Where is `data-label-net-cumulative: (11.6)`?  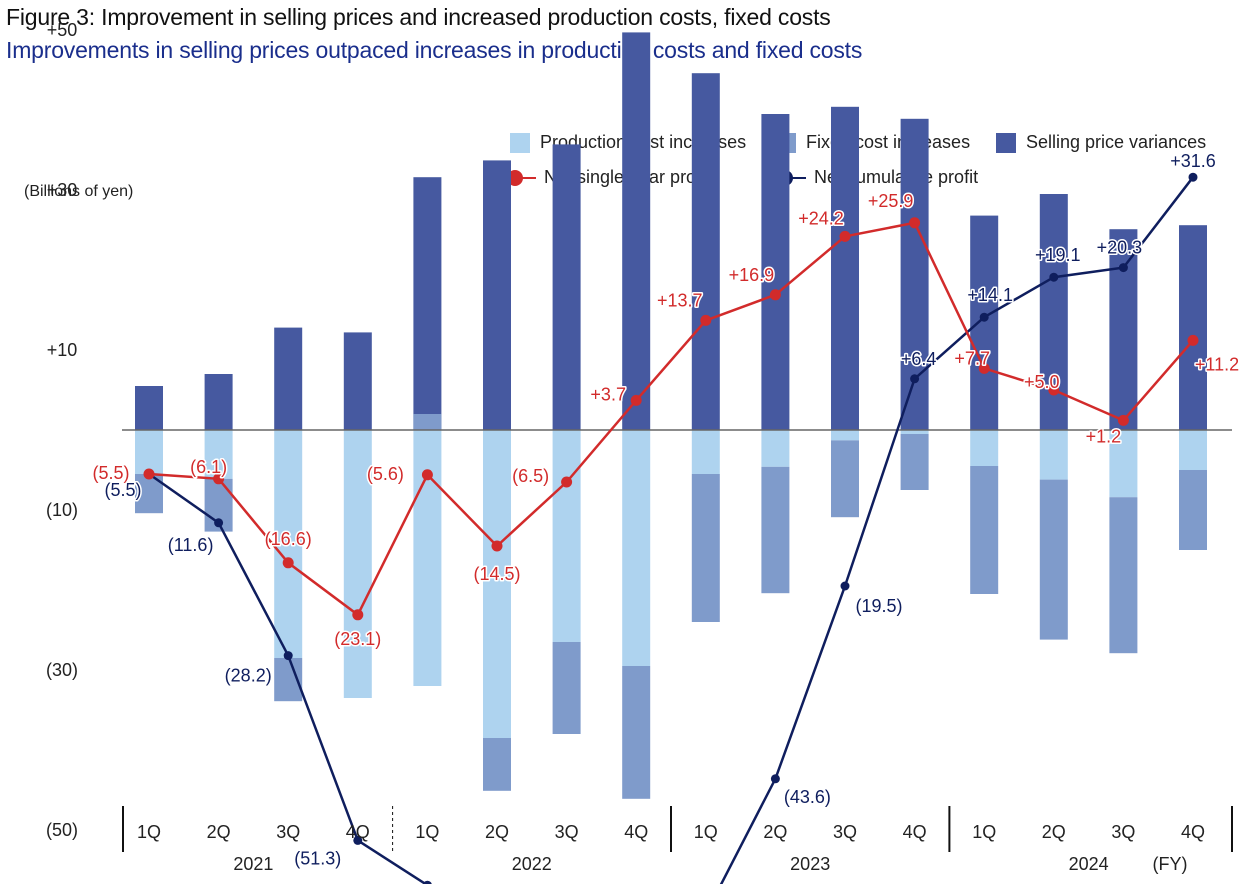 data-label-net-cumulative: (11.6) is located at coordinates (191, 545).